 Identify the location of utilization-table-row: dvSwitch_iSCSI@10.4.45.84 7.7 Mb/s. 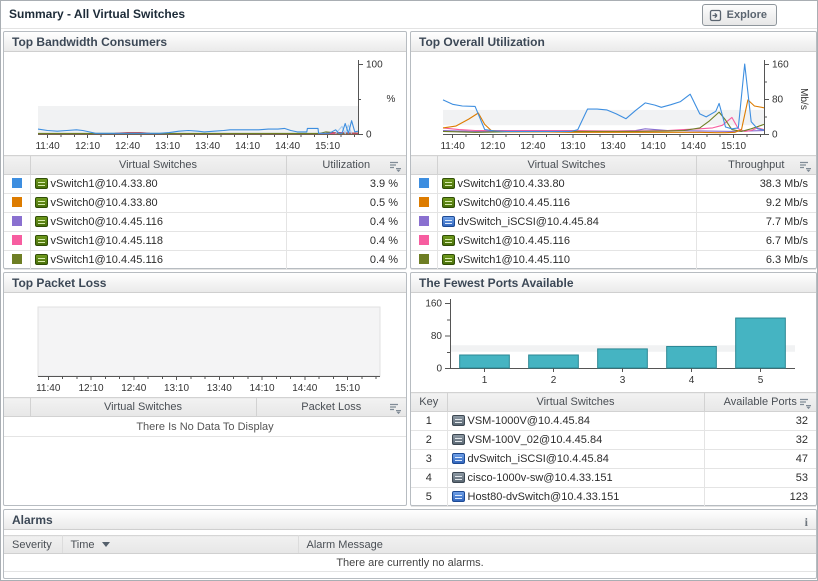
(613, 222).